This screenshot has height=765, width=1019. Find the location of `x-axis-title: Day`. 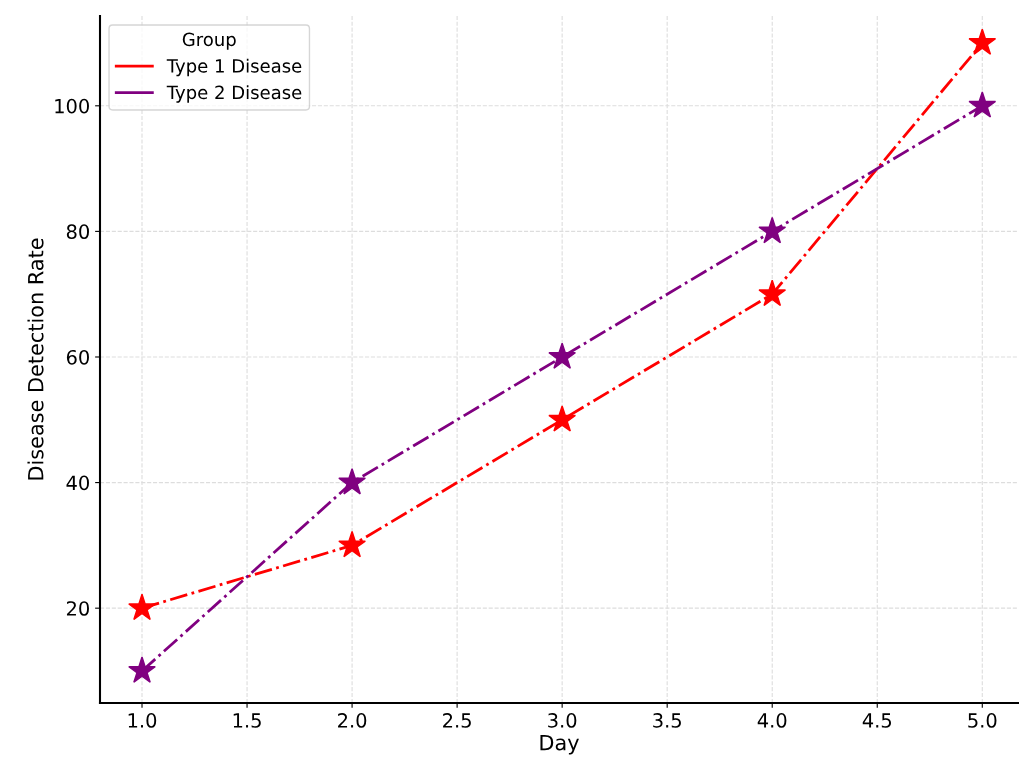

x-axis-title: Day is located at coordinates (559, 744).